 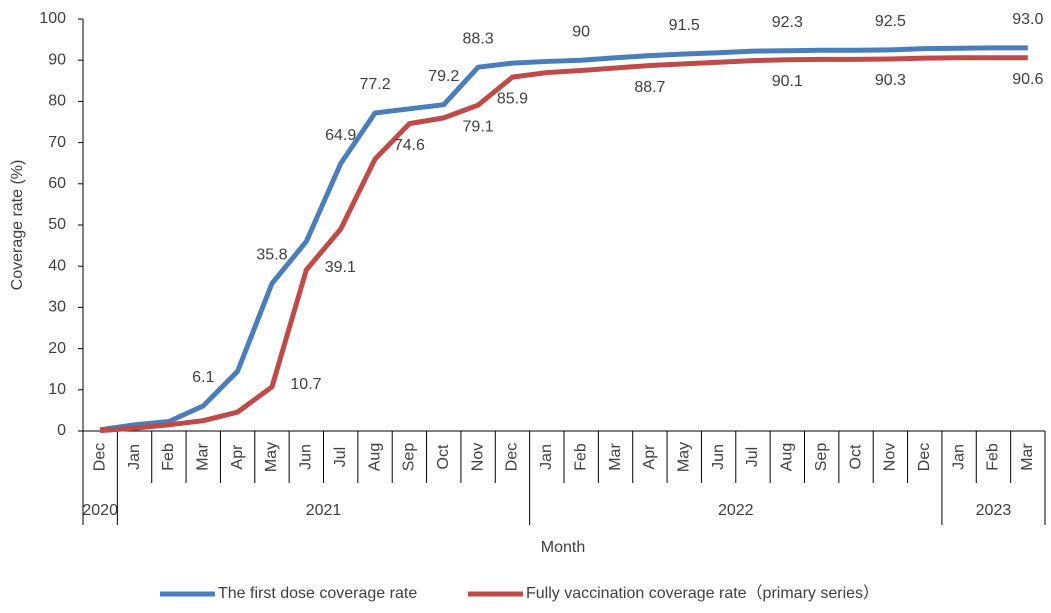 I want to click on data-label: 35.8, so click(x=271, y=255).